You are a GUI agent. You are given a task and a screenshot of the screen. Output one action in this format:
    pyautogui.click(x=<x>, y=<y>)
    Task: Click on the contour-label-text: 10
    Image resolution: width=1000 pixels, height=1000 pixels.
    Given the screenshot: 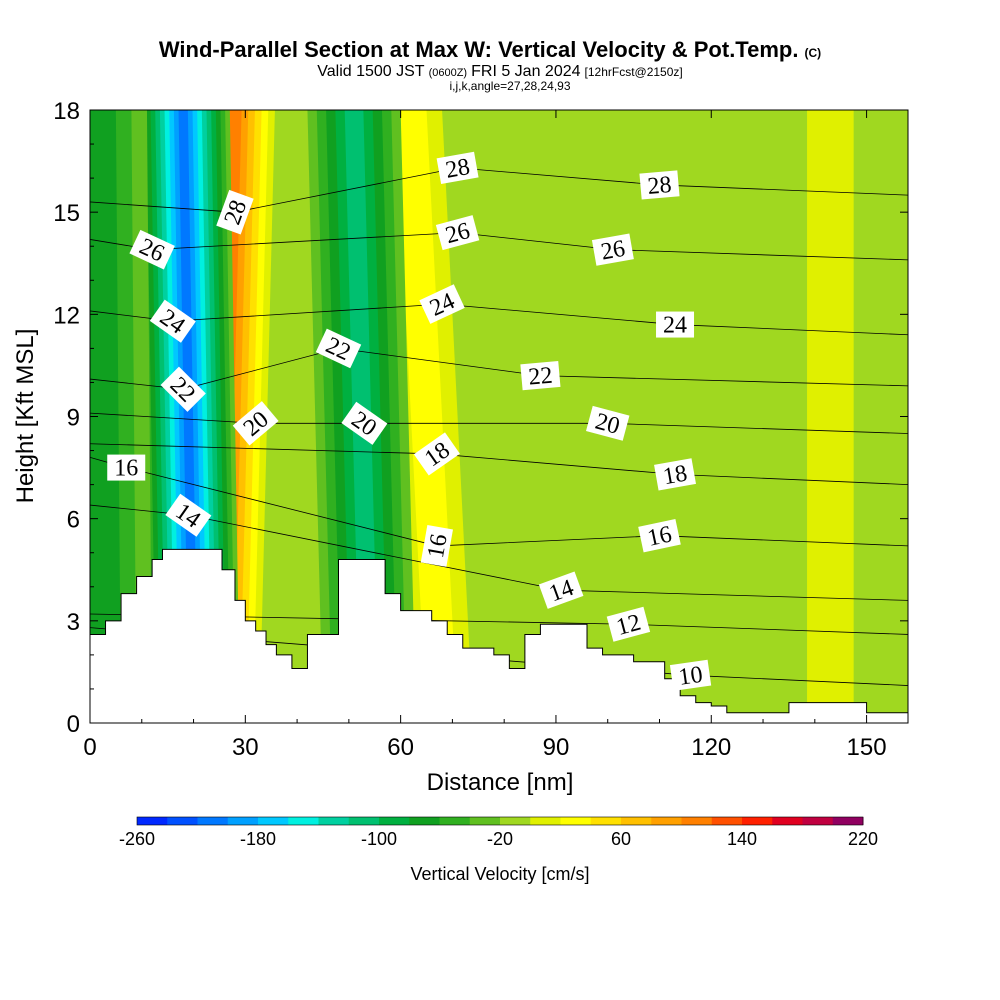 What is the action you would take?
    pyautogui.click(x=690, y=676)
    